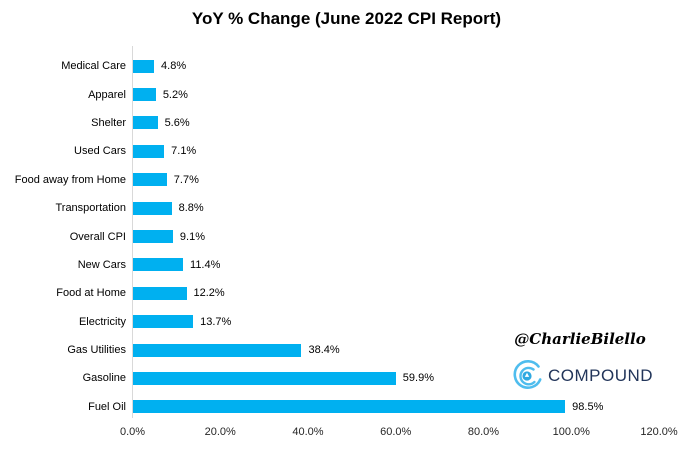 Image resolution: width=693 pixels, height=451 pixels. Describe the element at coordinates (346, 18) in the screenshot. I see `chart-title: YoY % Change (June 2022 CPI Report)` at that location.